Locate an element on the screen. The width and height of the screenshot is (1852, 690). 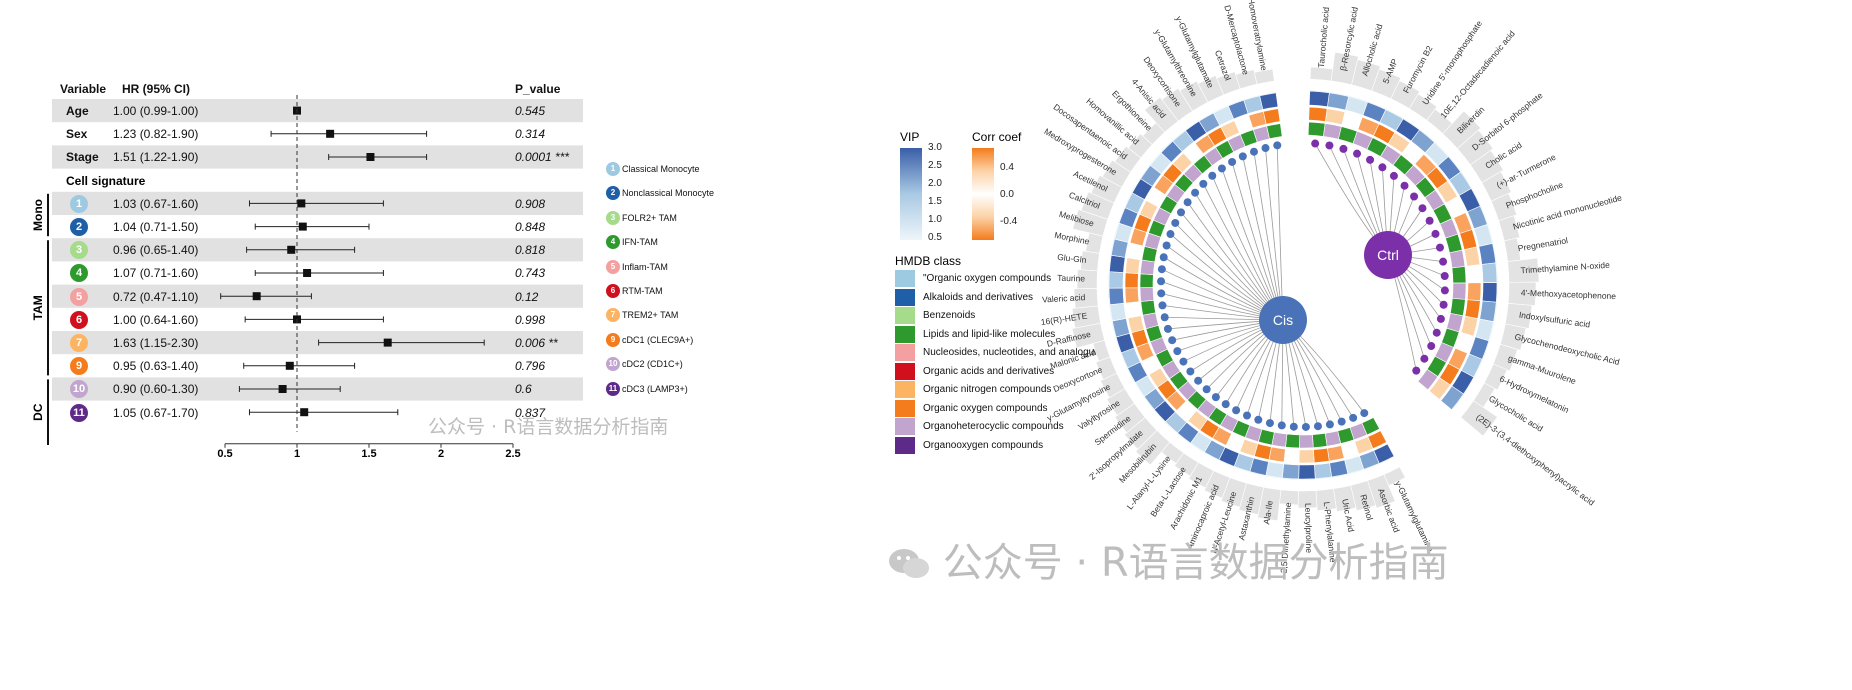
legend-label: Nonclassical Monocyte is located at coordinates (668, 193).